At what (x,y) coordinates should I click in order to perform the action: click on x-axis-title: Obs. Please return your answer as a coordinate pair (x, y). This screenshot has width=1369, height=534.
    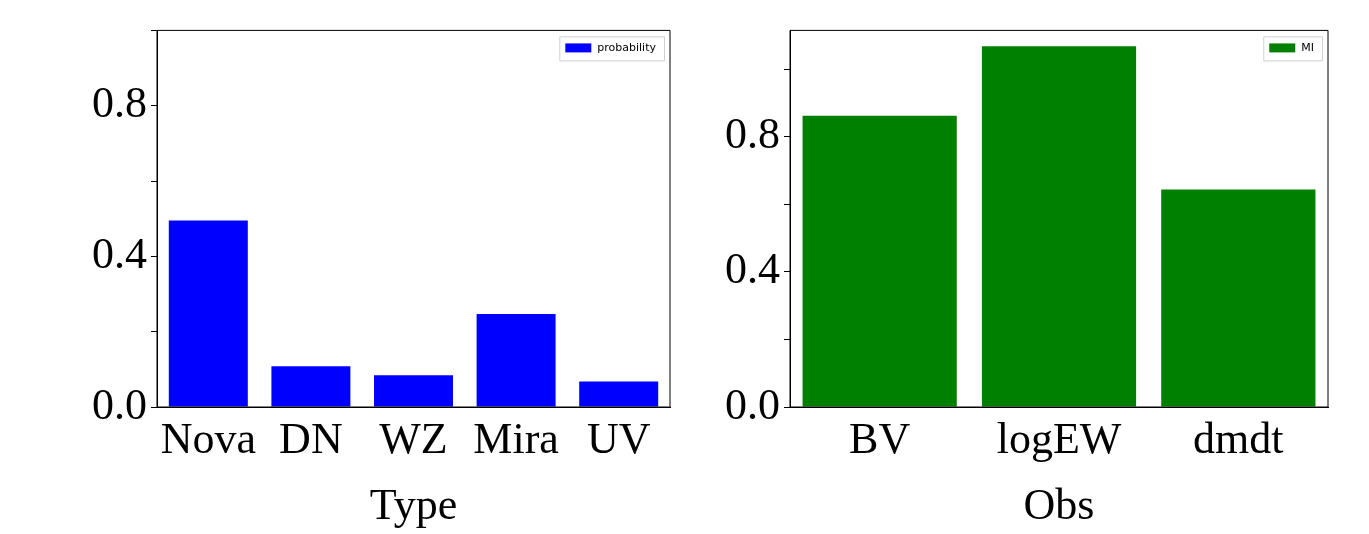
    Looking at the image, I should click on (1059, 505).